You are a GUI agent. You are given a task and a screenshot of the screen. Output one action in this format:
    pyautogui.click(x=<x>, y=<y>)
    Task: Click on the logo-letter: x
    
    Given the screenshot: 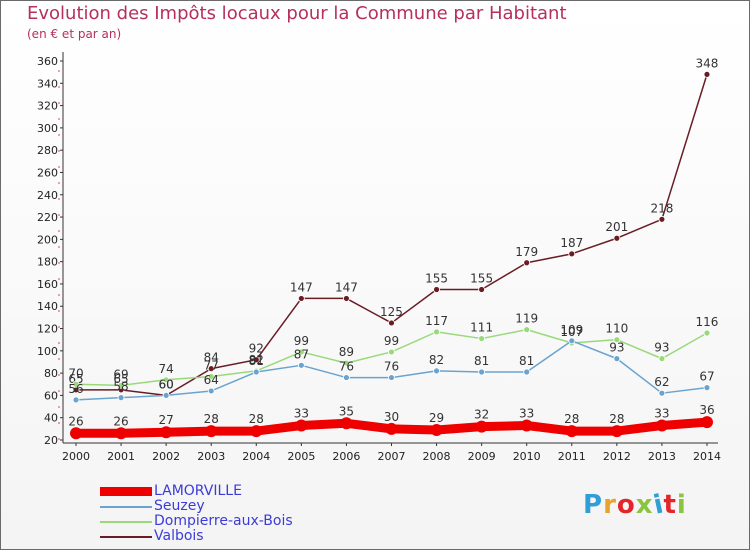 What is the action you would take?
    pyautogui.click(x=644, y=505)
    